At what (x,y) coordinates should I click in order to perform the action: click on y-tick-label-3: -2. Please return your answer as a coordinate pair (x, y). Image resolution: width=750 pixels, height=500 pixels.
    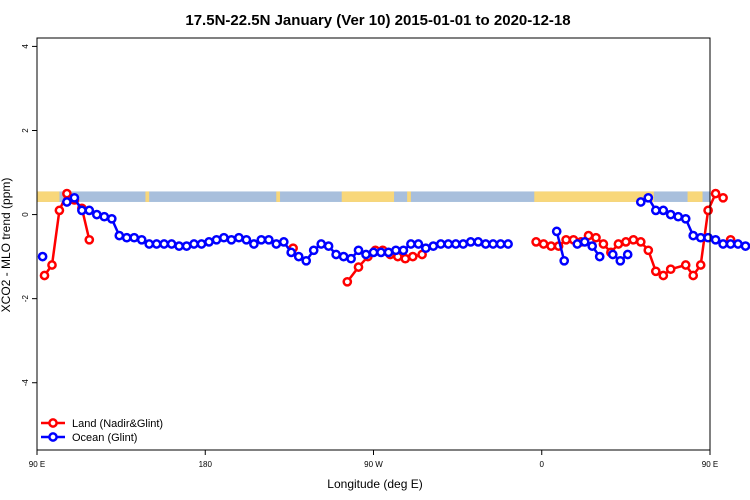
    Looking at the image, I should click on (25, 299).